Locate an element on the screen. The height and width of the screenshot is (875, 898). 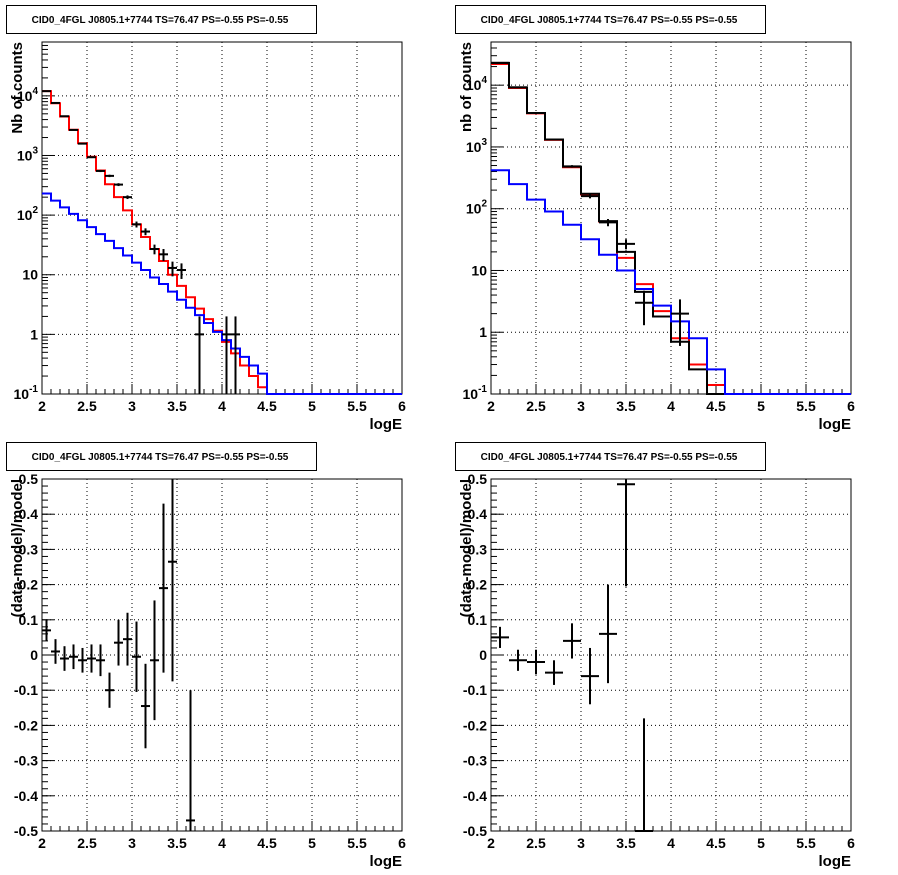
y-axis-label: Nb of counts is located at coordinates (17, 88).